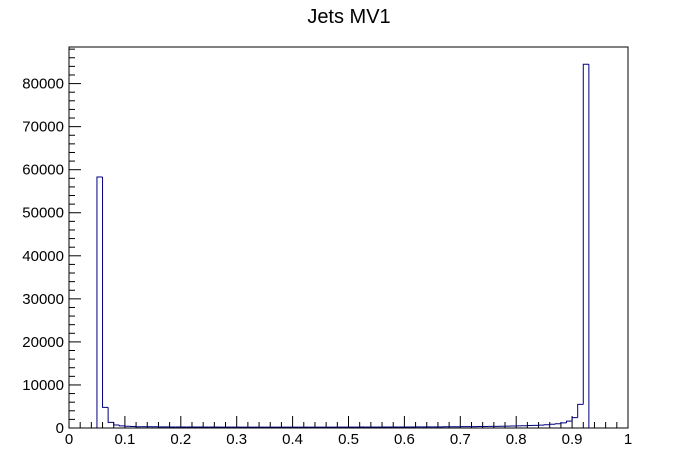 This screenshot has height=476, width=698. I want to click on x-tick-label: 0.6, so click(404, 439).